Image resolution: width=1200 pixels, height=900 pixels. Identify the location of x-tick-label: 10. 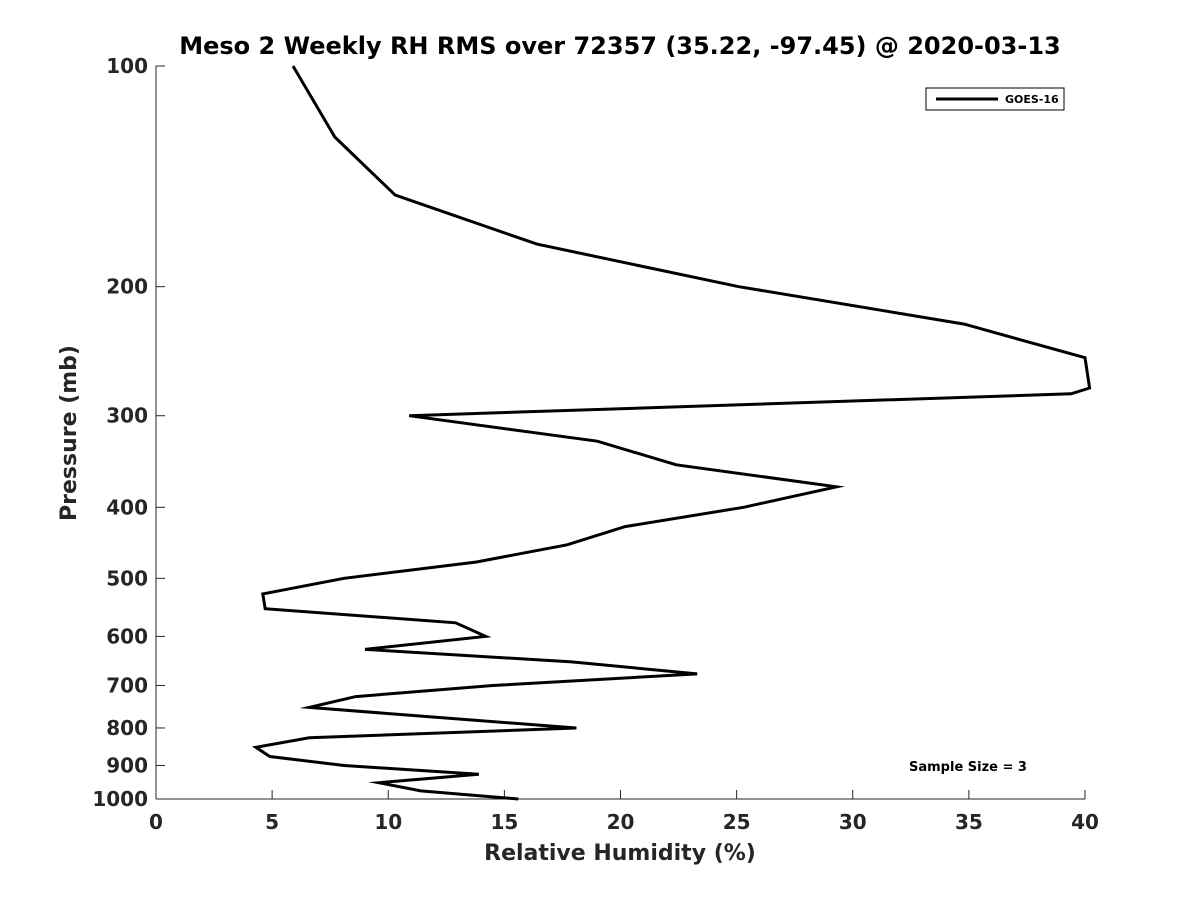
(388, 822).